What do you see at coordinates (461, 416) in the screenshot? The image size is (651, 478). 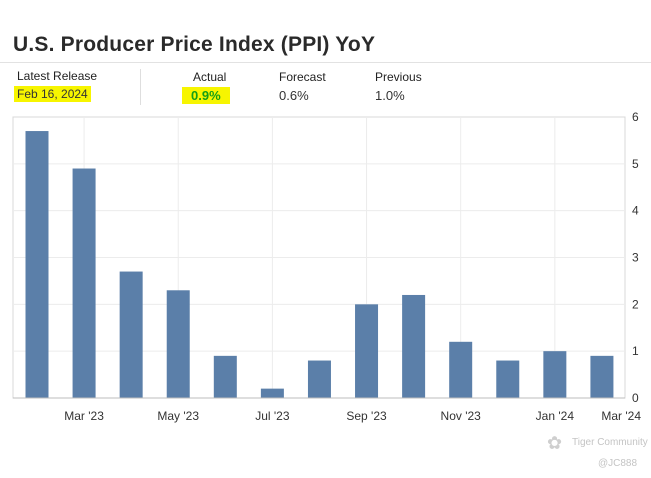 I see `x-tick-label: Nov '23` at bounding box center [461, 416].